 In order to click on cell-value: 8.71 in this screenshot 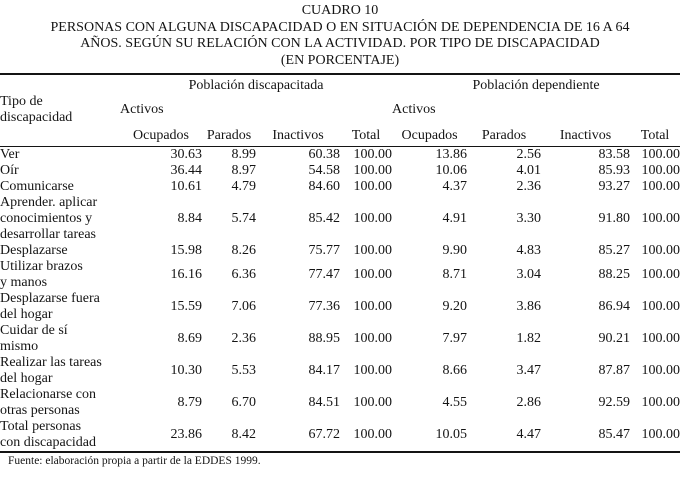, I will do `click(455, 274)`.